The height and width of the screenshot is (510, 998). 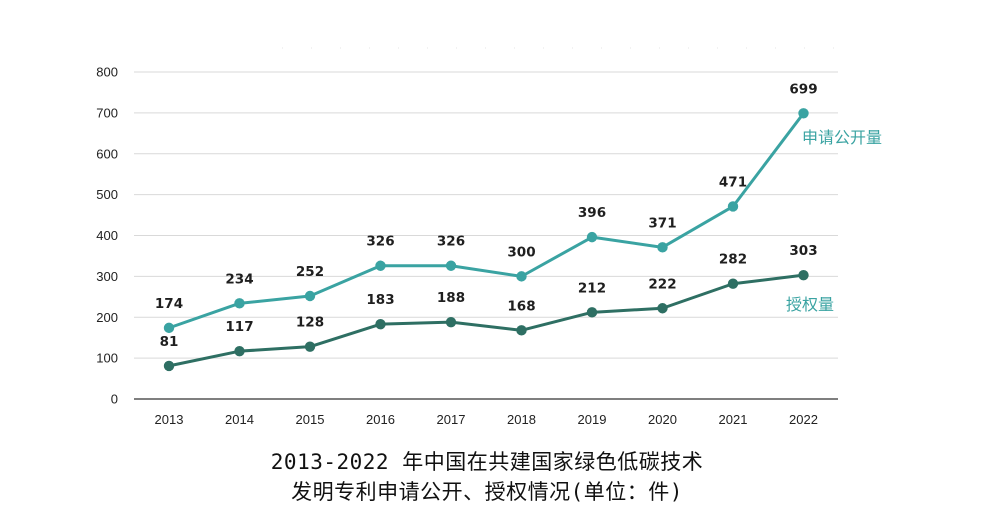 I want to click on data-label: 117, so click(x=239, y=327).